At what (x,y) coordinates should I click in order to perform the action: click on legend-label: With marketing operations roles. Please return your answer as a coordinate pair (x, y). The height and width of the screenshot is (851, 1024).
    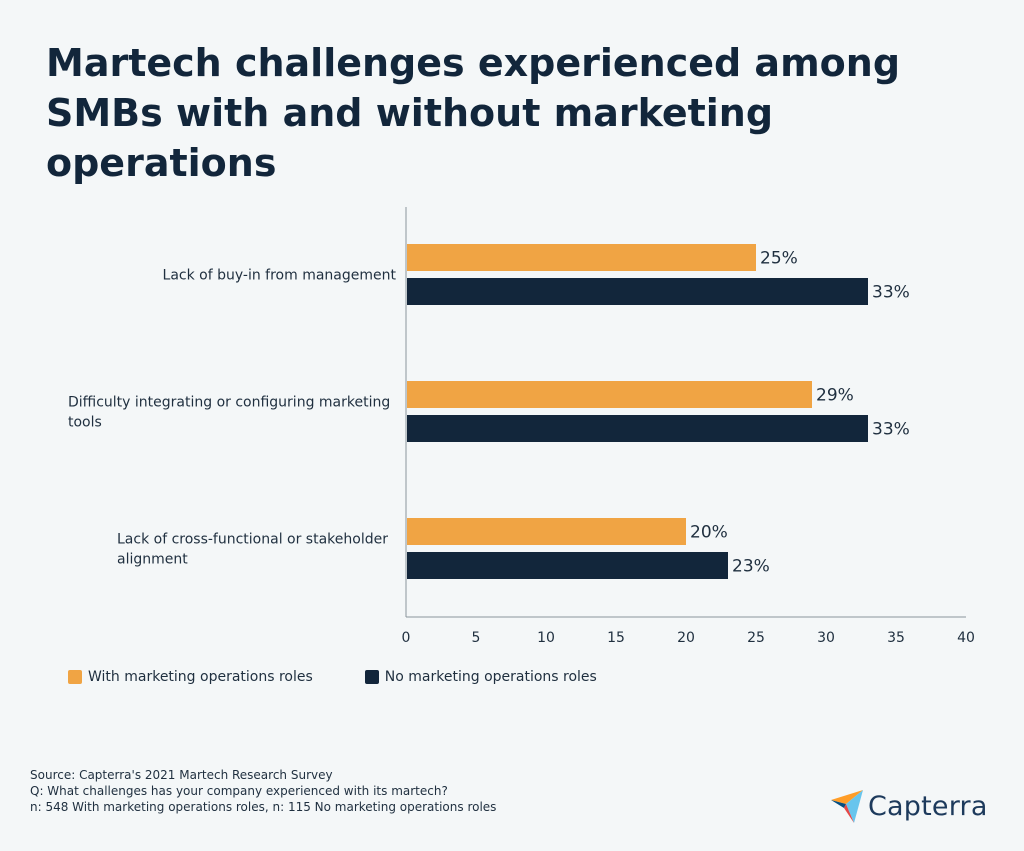
    Looking at the image, I should click on (200, 677).